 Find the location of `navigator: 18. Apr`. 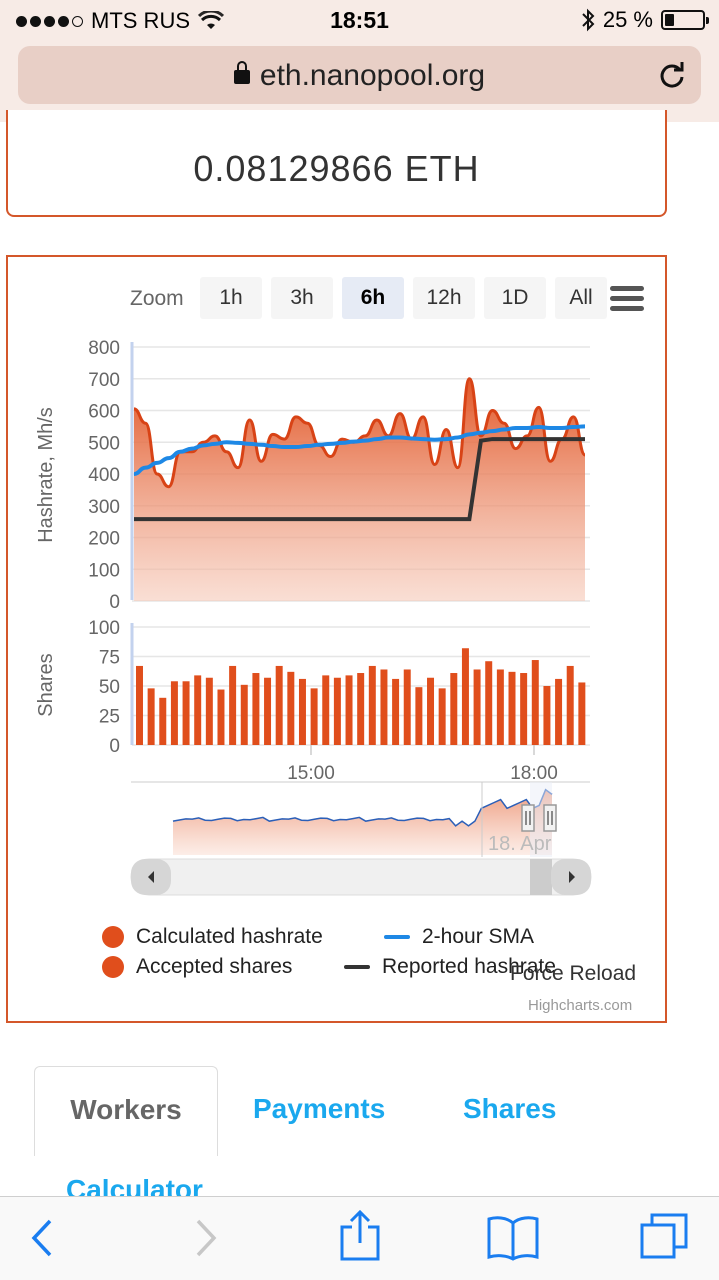

navigator: 18. Apr is located at coordinates (360, 819).